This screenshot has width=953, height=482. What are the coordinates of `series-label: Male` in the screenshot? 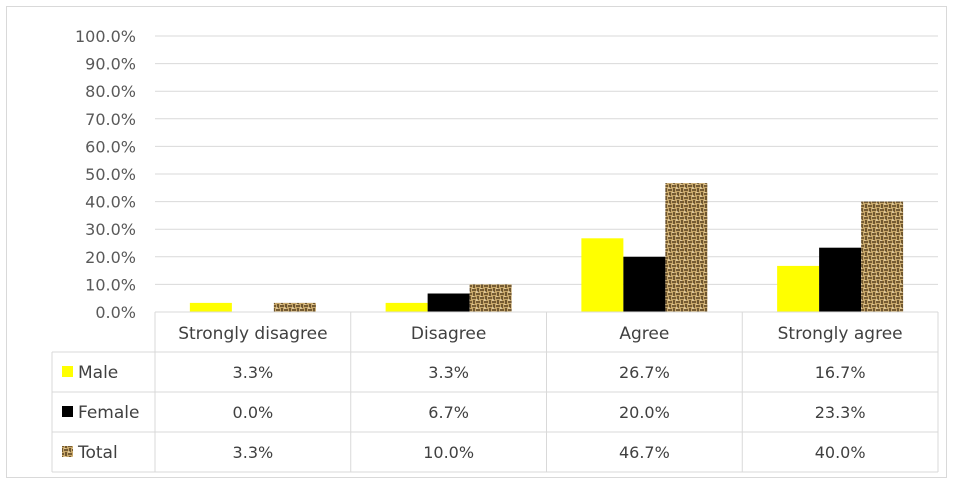 It's located at (98, 373).